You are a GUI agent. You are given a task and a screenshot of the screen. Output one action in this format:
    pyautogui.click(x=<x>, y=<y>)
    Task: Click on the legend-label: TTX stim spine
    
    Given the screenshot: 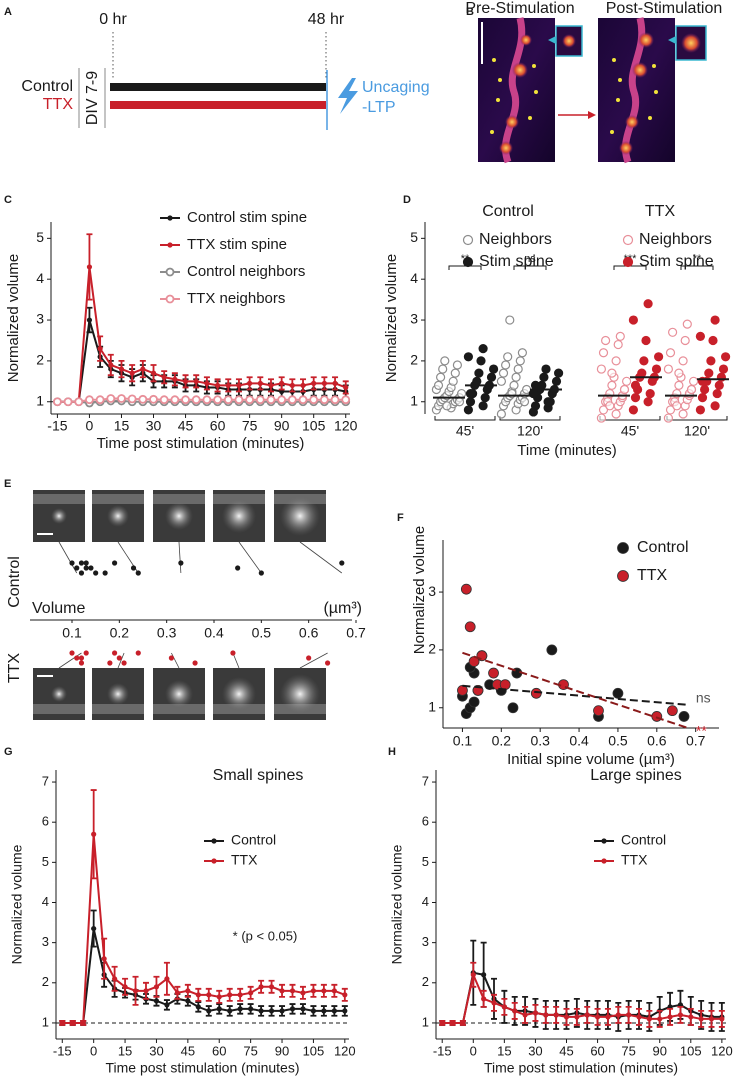 What is the action you would take?
    pyautogui.click(x=237, y=244)
    